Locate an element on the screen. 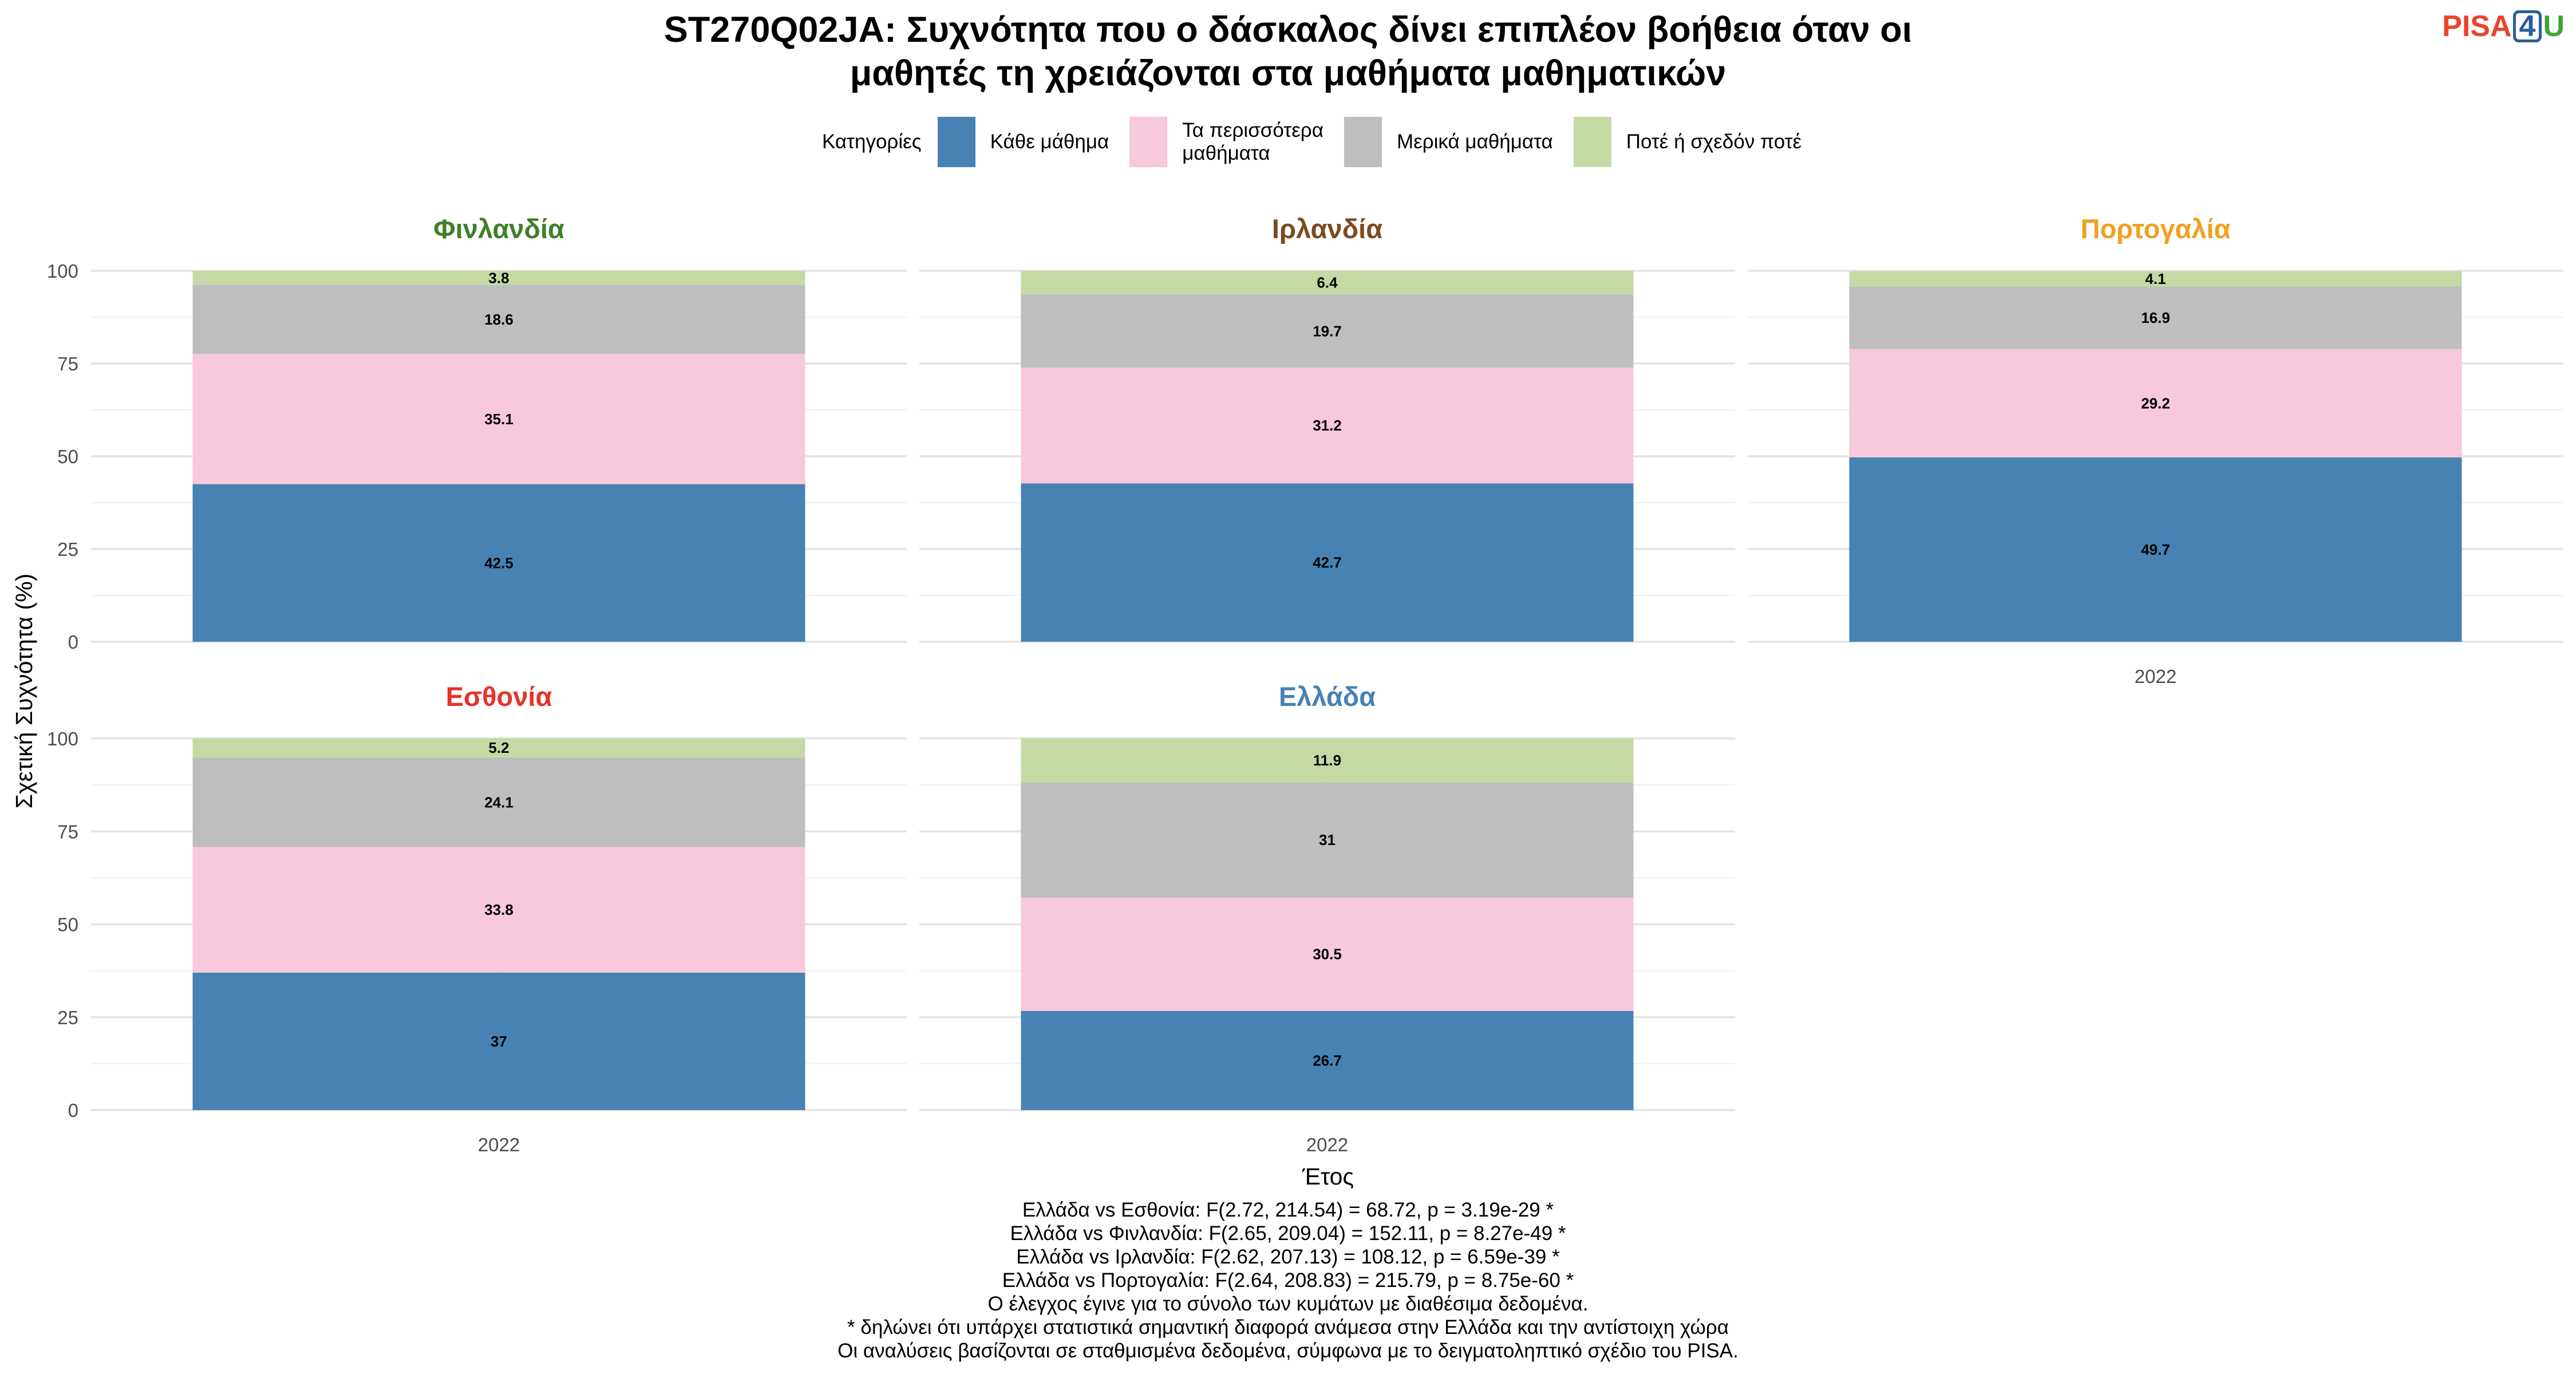 This screenshot has height=1374, width=2576. legend-label: Ποτέ ή σχεδόν ποτέ is located at coordinates (1714, 142).